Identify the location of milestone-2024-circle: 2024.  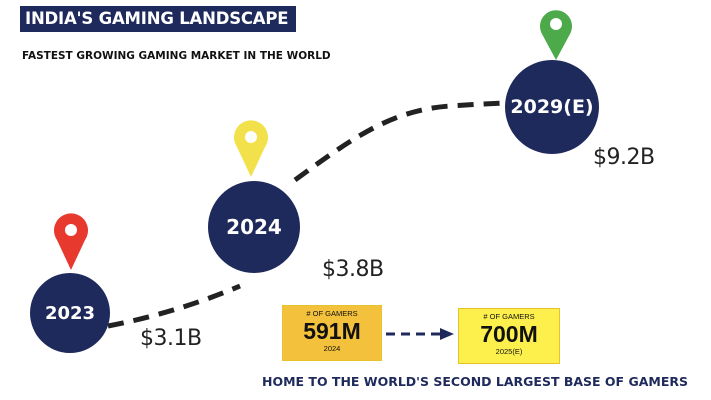
(254, 227).